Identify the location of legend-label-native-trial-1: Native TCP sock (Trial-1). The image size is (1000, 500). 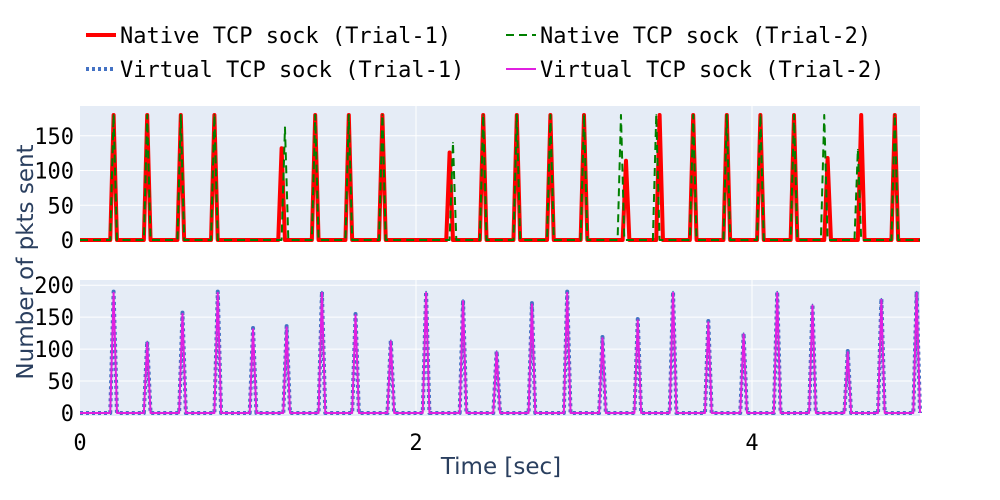
(285, 36).